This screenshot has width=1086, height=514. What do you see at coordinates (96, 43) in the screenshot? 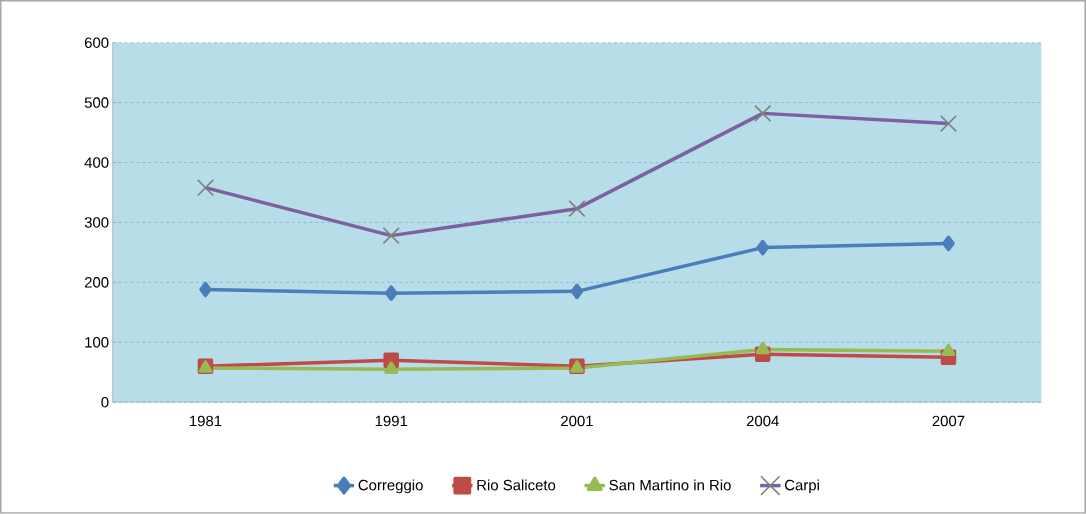
I see `y-tick-label: 600` at bounding box center [96, 43].